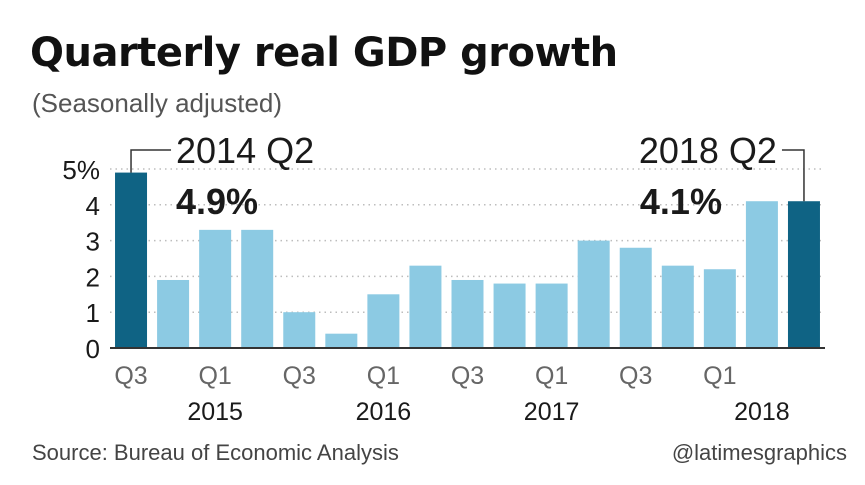 Image resolution: width=865 pixels, height=485 pixels. I want to click on source-note: Source: Bureau of Economic Analysis, so click(215, 452).